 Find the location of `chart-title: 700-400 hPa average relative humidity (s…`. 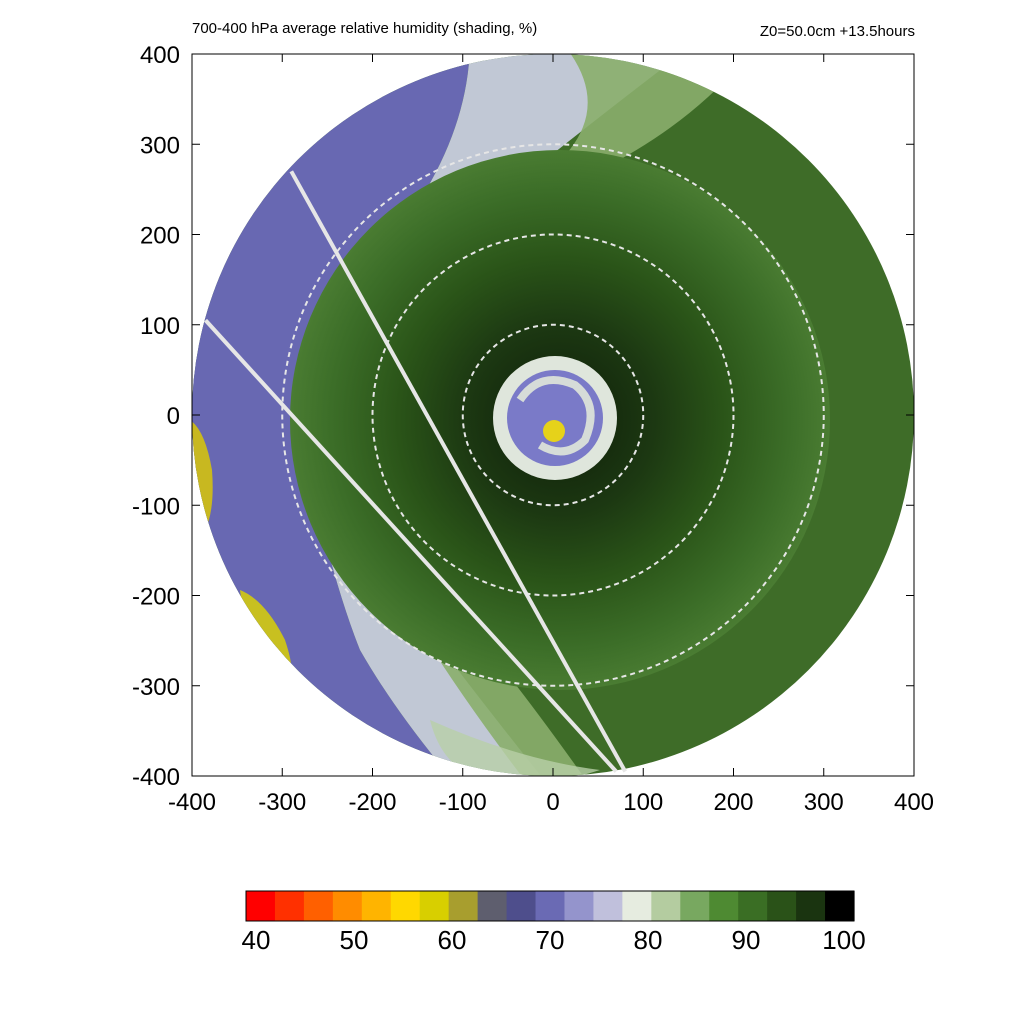

chart-title: 700-400 hPa average relative humidity (s… is located at coordinates (364, 28).